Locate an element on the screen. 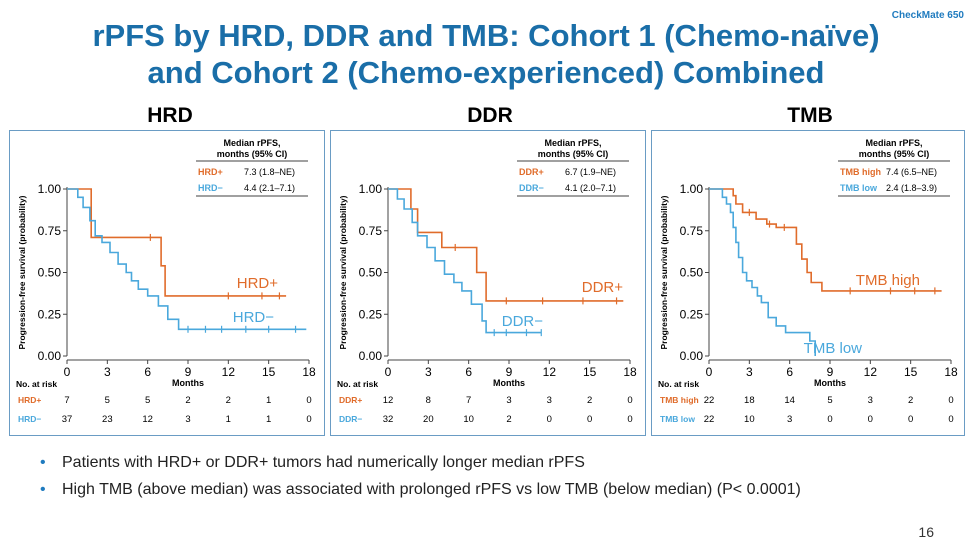 This screenshot has width=972, height=550. panel-title-ddr: DDR is located at coordinates (490, 115).